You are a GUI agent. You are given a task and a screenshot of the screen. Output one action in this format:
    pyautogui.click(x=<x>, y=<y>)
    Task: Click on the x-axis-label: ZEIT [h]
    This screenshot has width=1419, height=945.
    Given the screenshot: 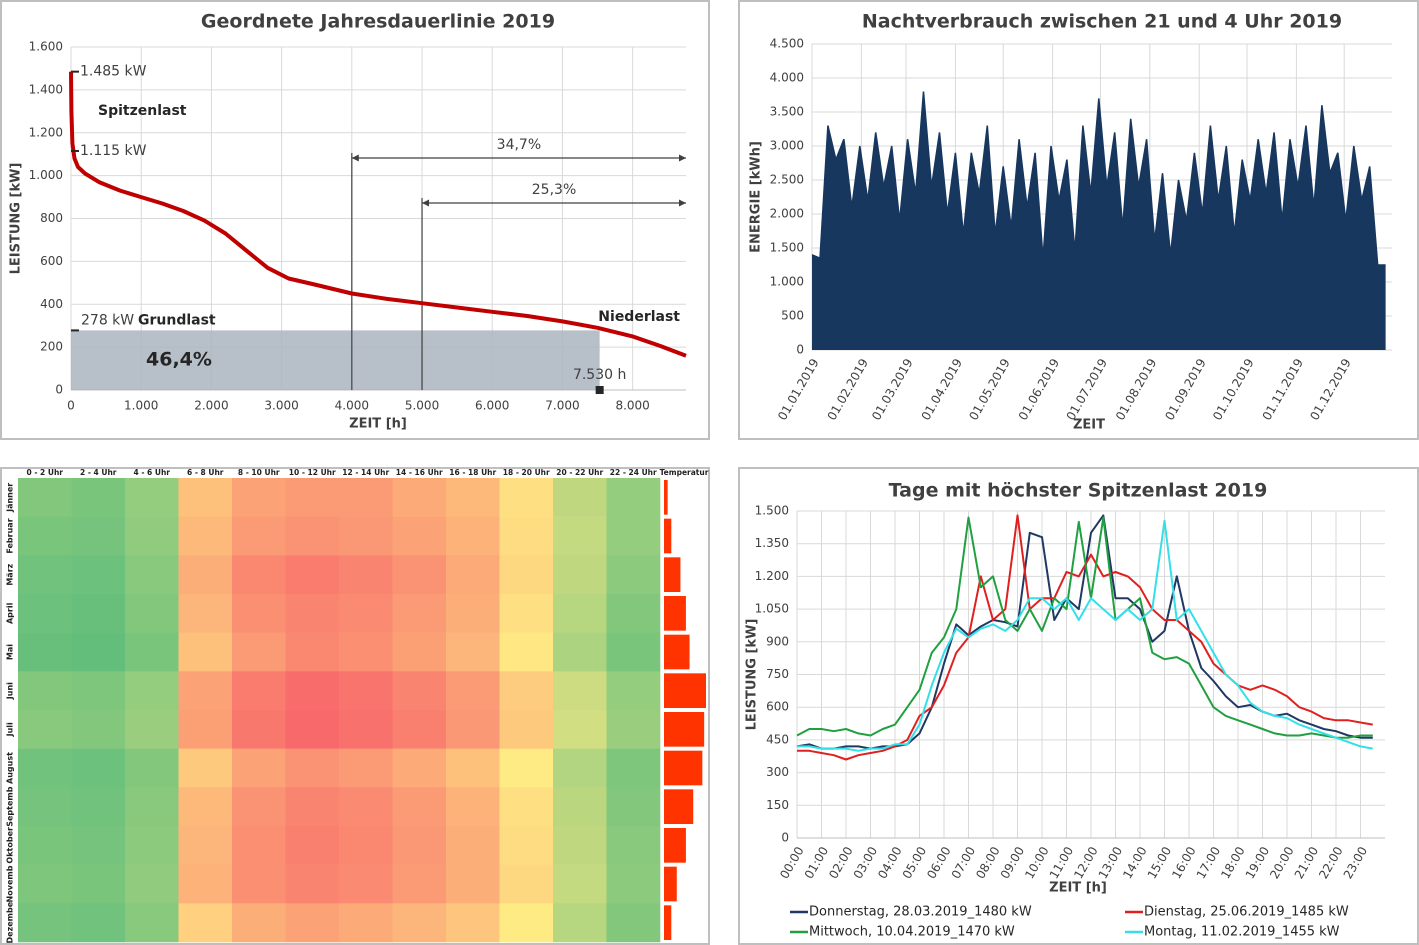 What is the action you would take?
    pyautogui.click(x=1078, y=888)
    